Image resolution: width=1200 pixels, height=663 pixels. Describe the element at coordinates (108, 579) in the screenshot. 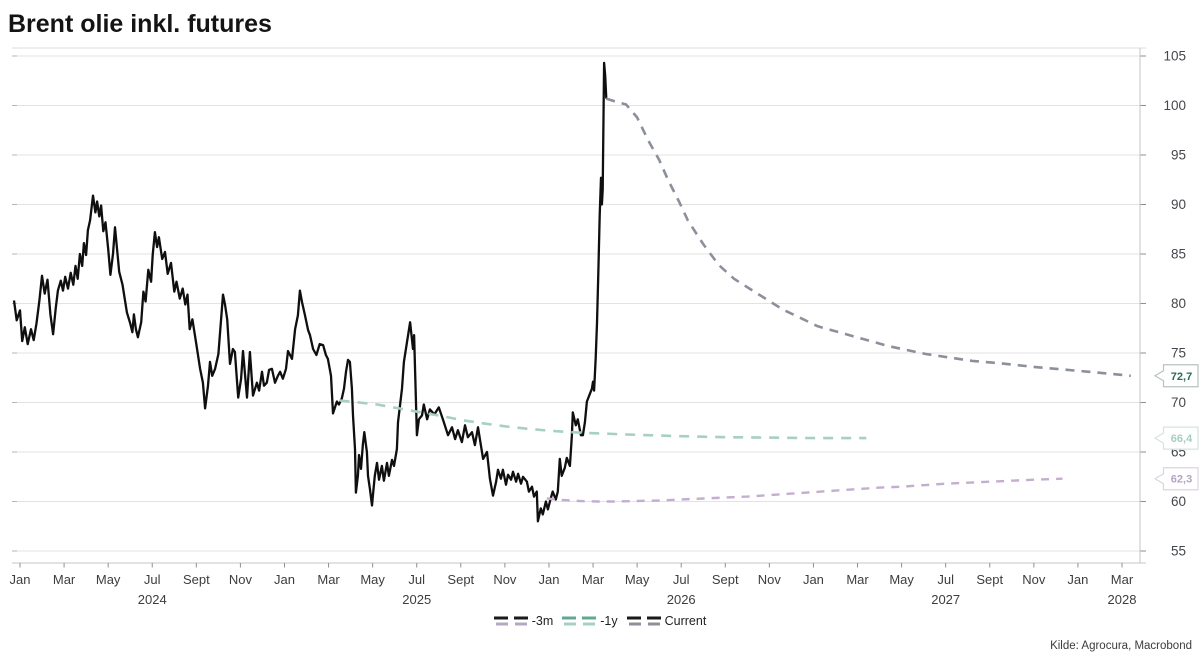

I see `x-axis-label-2: May` at that location.